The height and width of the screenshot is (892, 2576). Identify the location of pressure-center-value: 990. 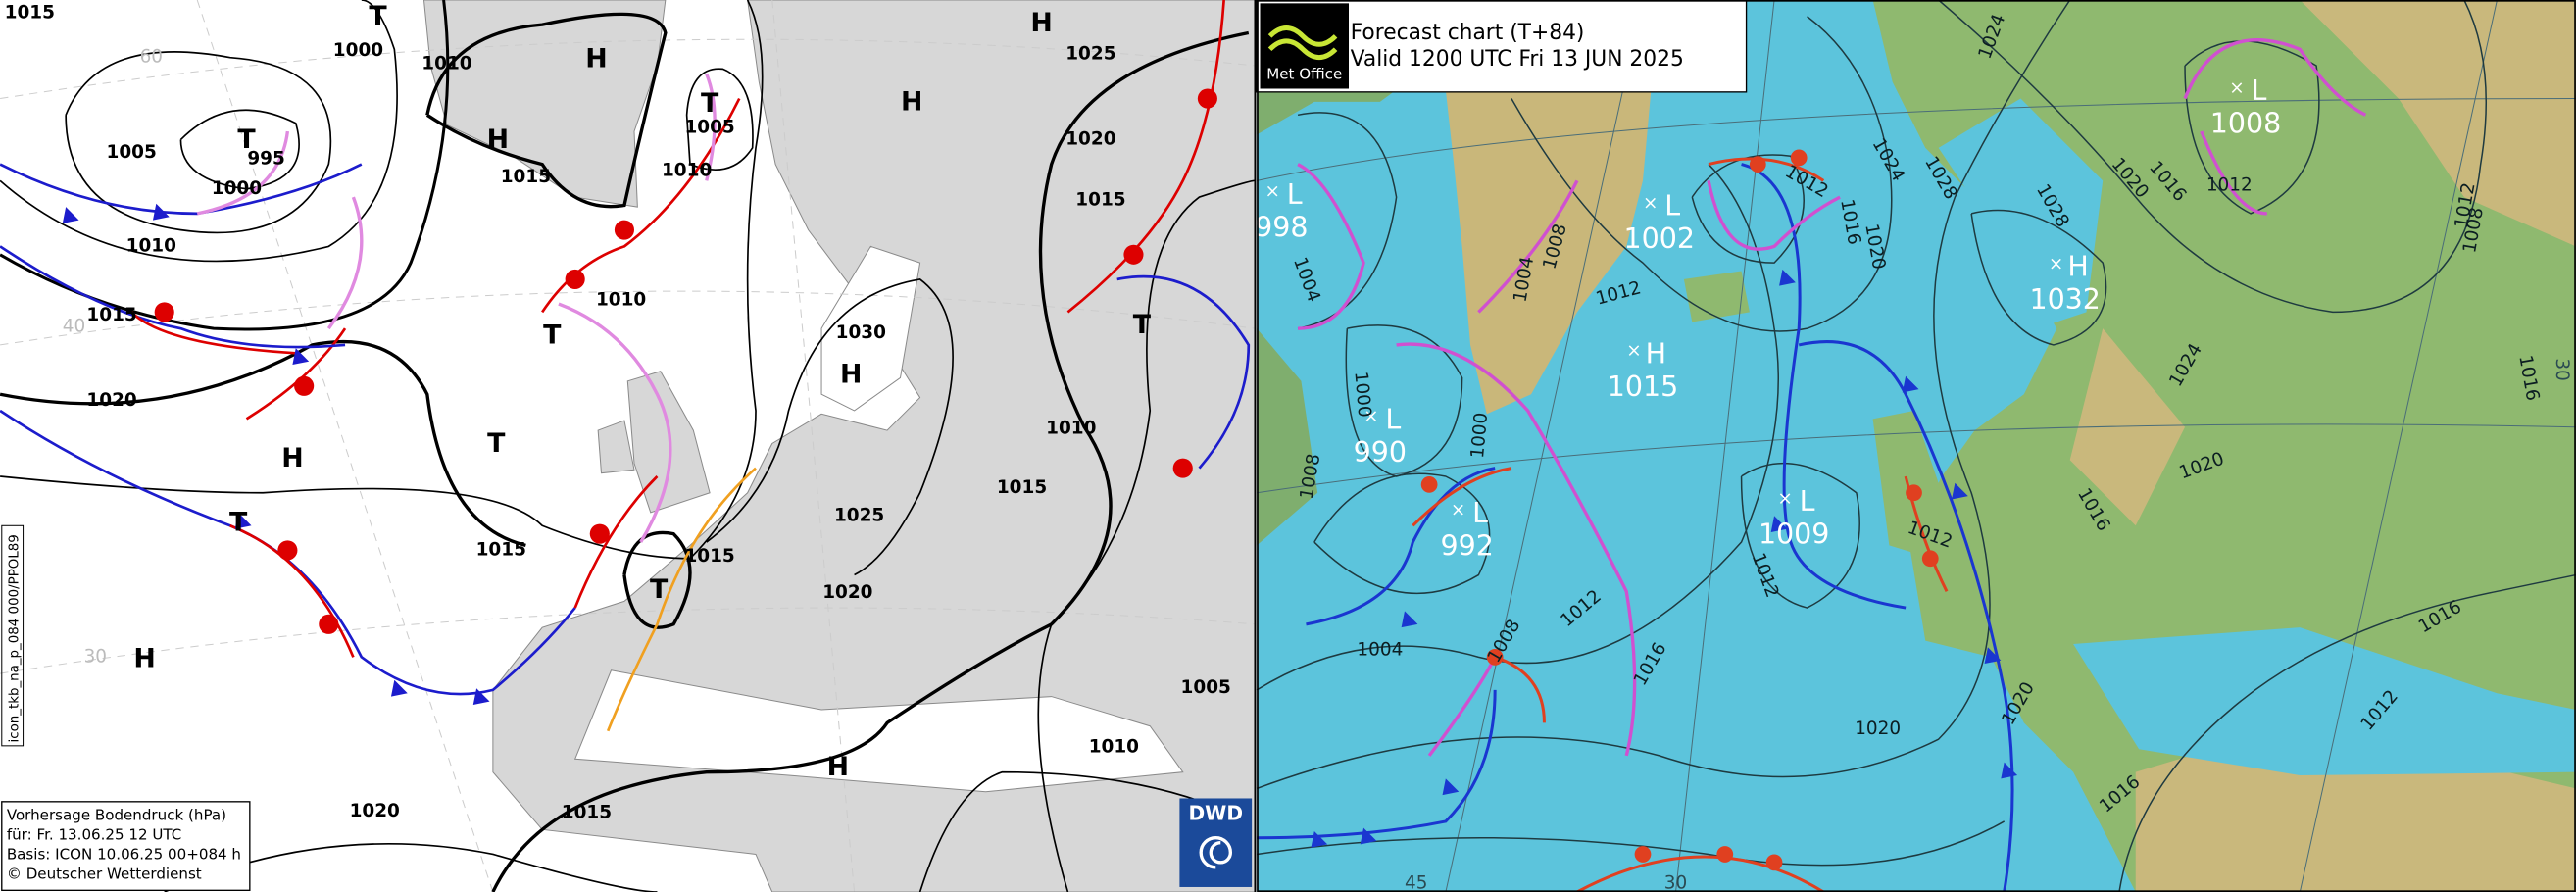
(1380, 452).